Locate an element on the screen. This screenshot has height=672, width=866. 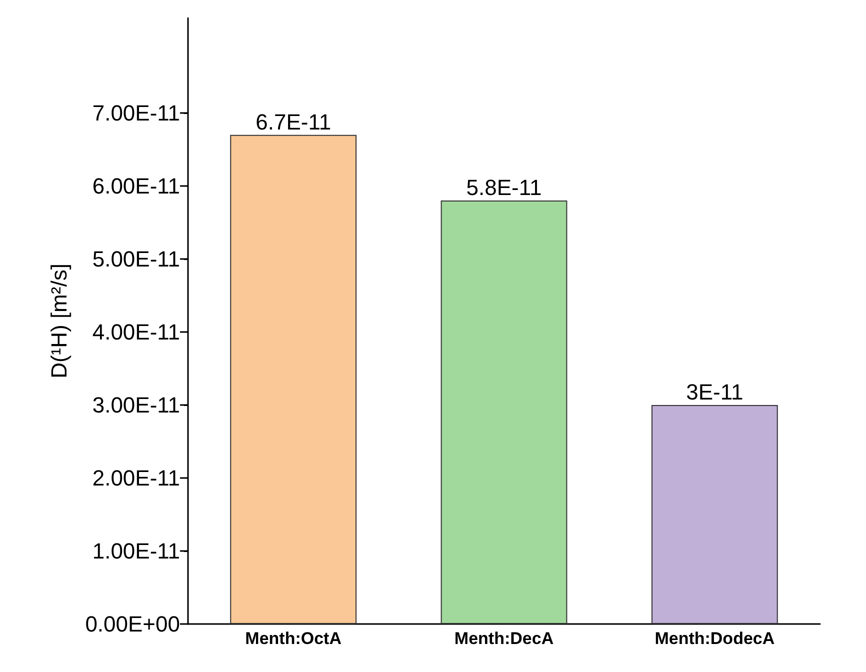
y-tick-label: 3.00E-11 is located at coordinates (136, 405).